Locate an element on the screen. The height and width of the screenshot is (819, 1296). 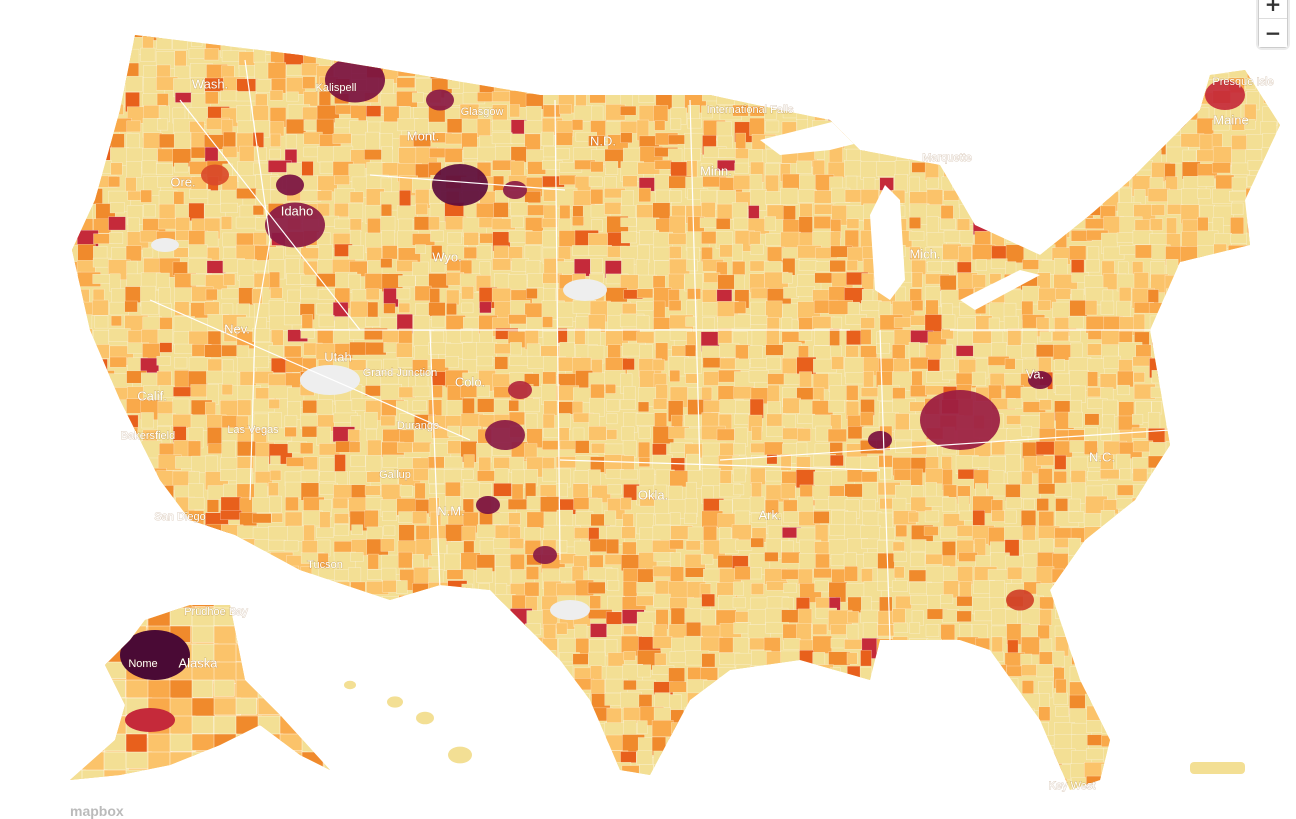
city-label: Gallup is located at coordinates (395, 475).